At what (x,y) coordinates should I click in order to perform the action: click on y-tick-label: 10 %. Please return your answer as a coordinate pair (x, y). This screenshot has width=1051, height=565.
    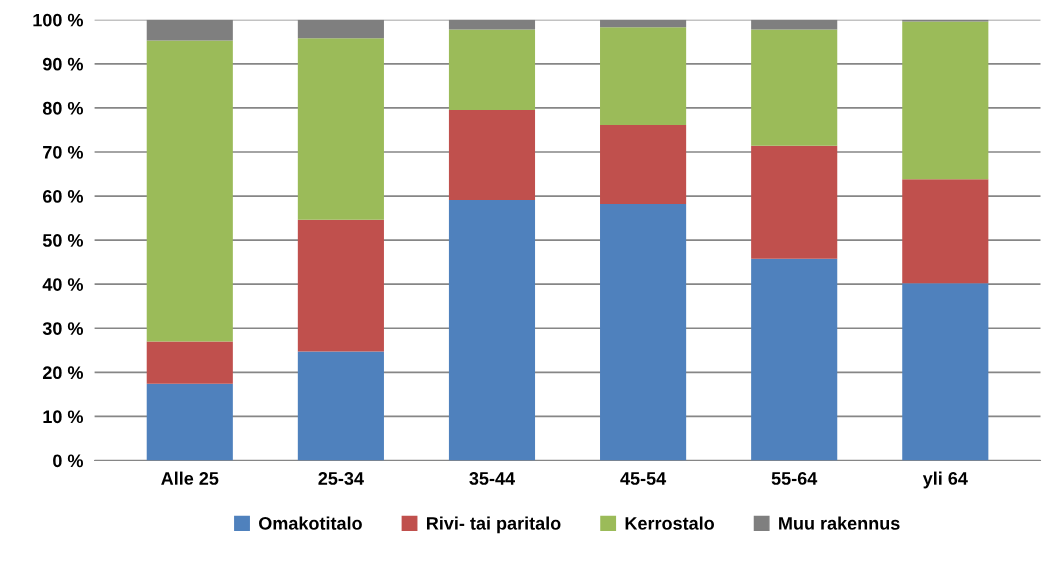
    Looking at the image, I should click on (63, 417).